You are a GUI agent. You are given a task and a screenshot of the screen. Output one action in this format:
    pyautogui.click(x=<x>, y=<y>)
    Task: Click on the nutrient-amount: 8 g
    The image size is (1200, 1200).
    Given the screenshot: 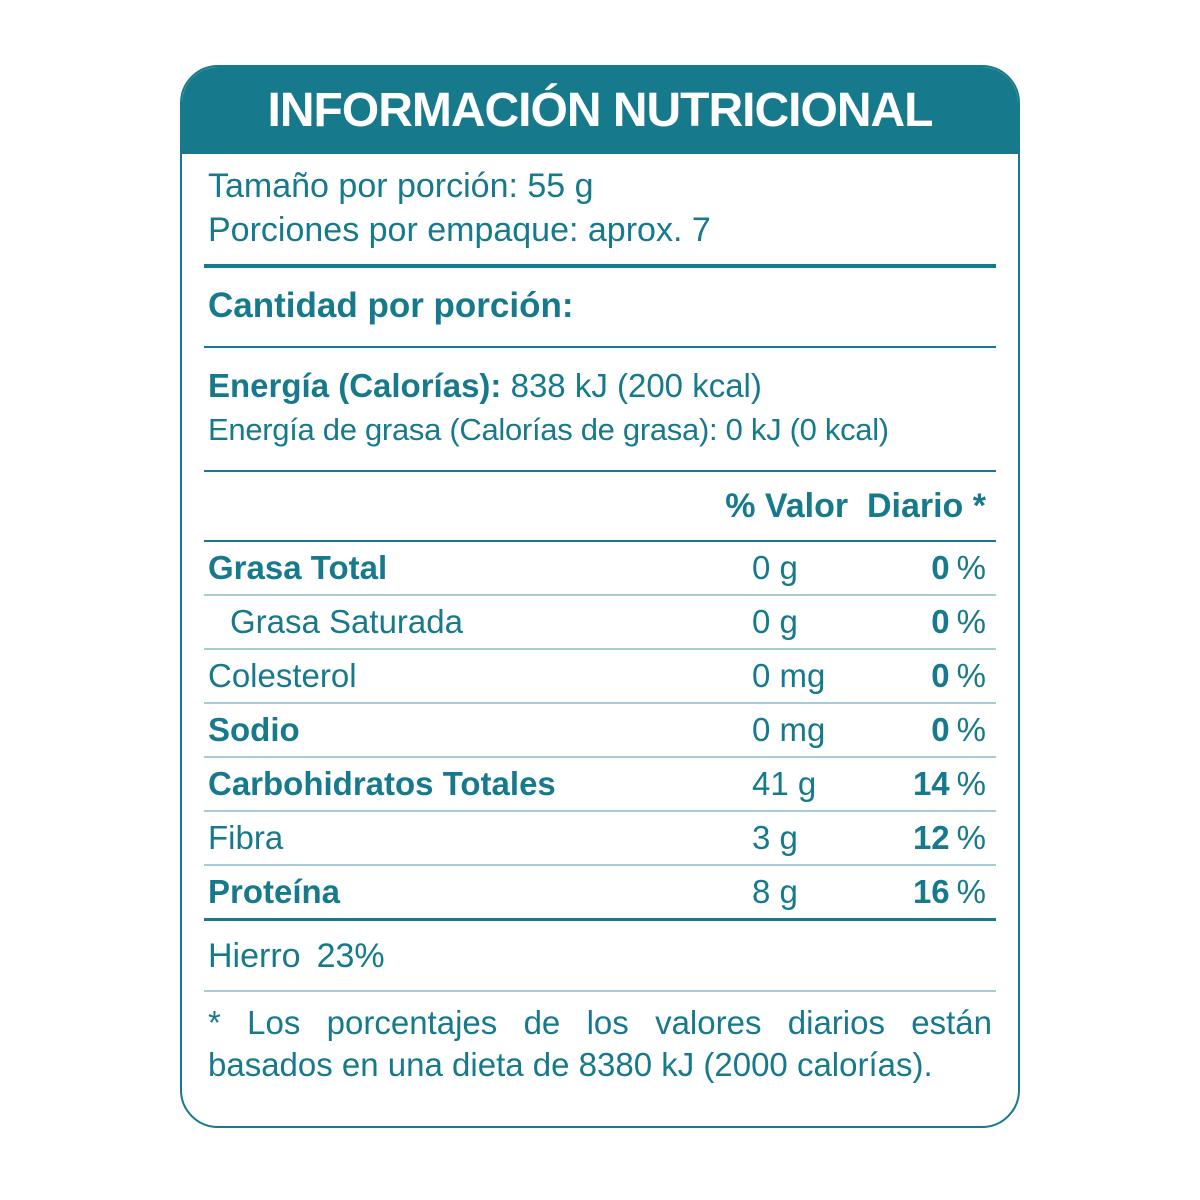 What is the action you would take?
    pyautogui.click(x=775, y=891)
    